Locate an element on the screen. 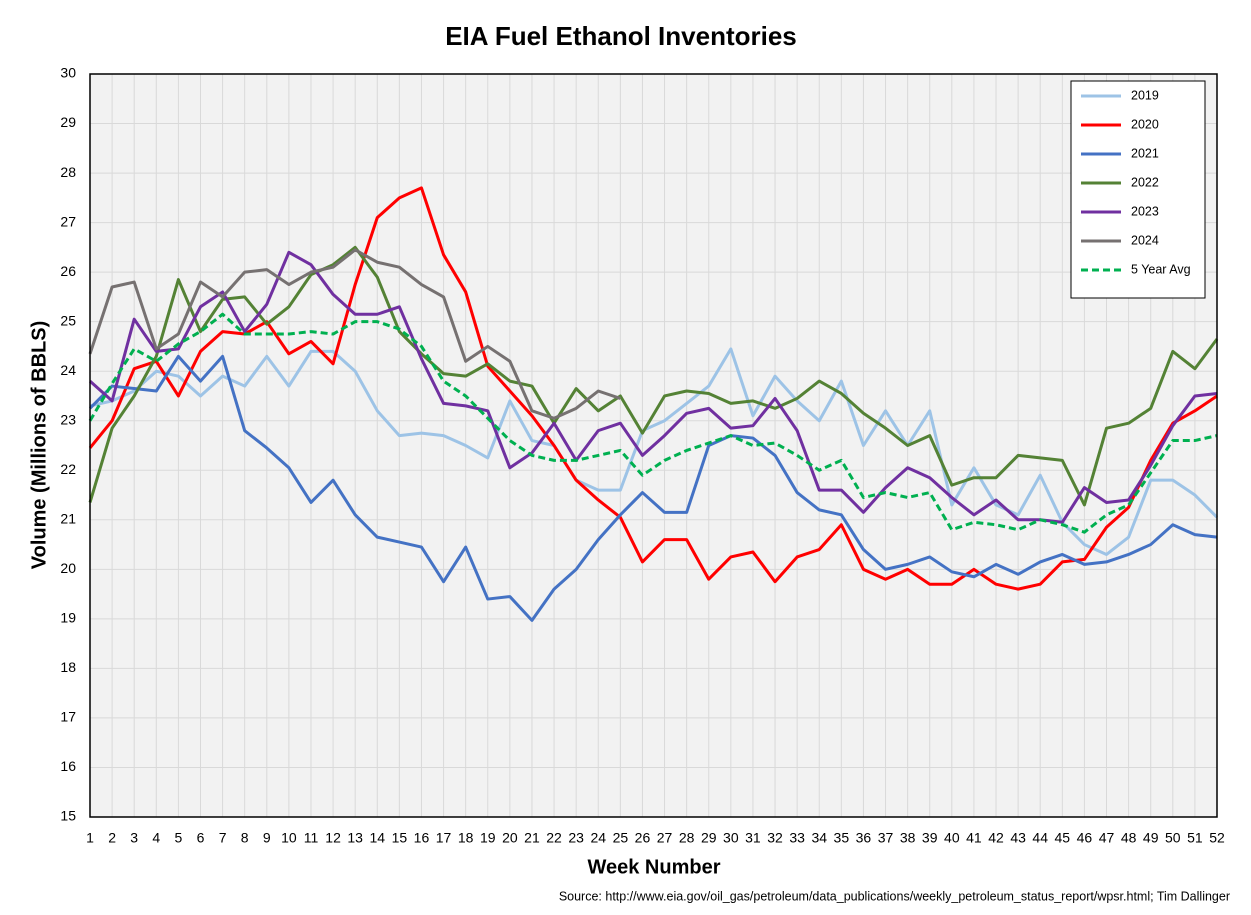 This screenshot has height=915, width=1251. y-tick-label: 25 is located at coordinates (68, 320).